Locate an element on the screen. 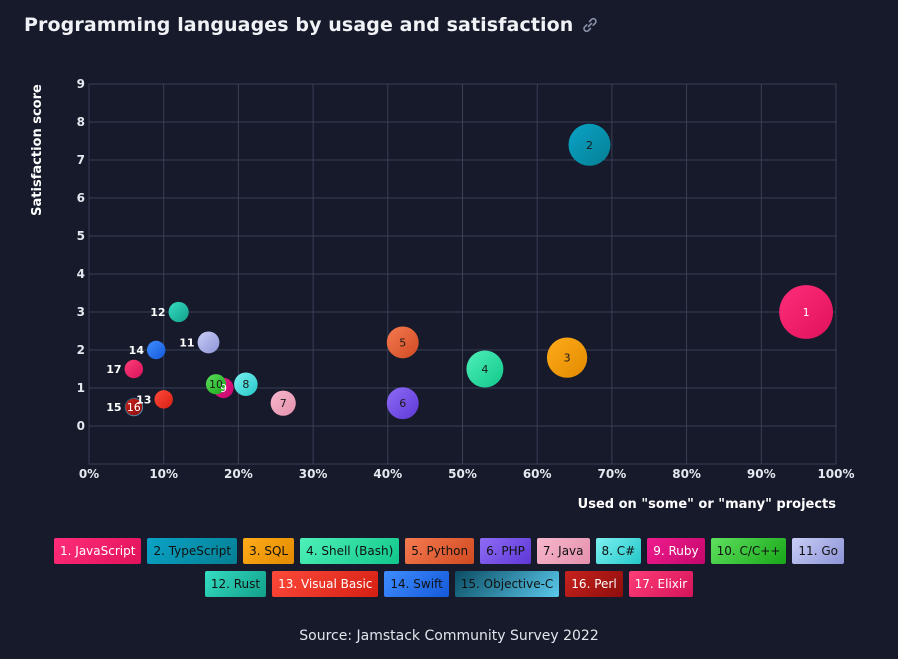 This screenshot has height=659, width=898. x-tick-label: 10% is located at coordinates (163, 474).